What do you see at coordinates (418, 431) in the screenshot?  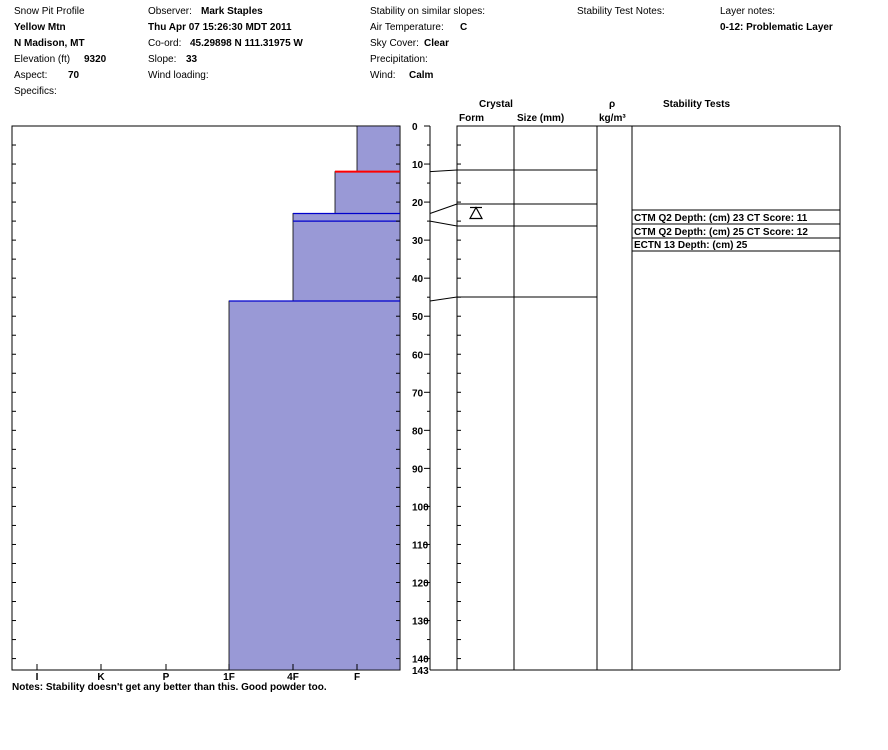 I see `depth-tick-label: 80` at bounding box center [418, 431].